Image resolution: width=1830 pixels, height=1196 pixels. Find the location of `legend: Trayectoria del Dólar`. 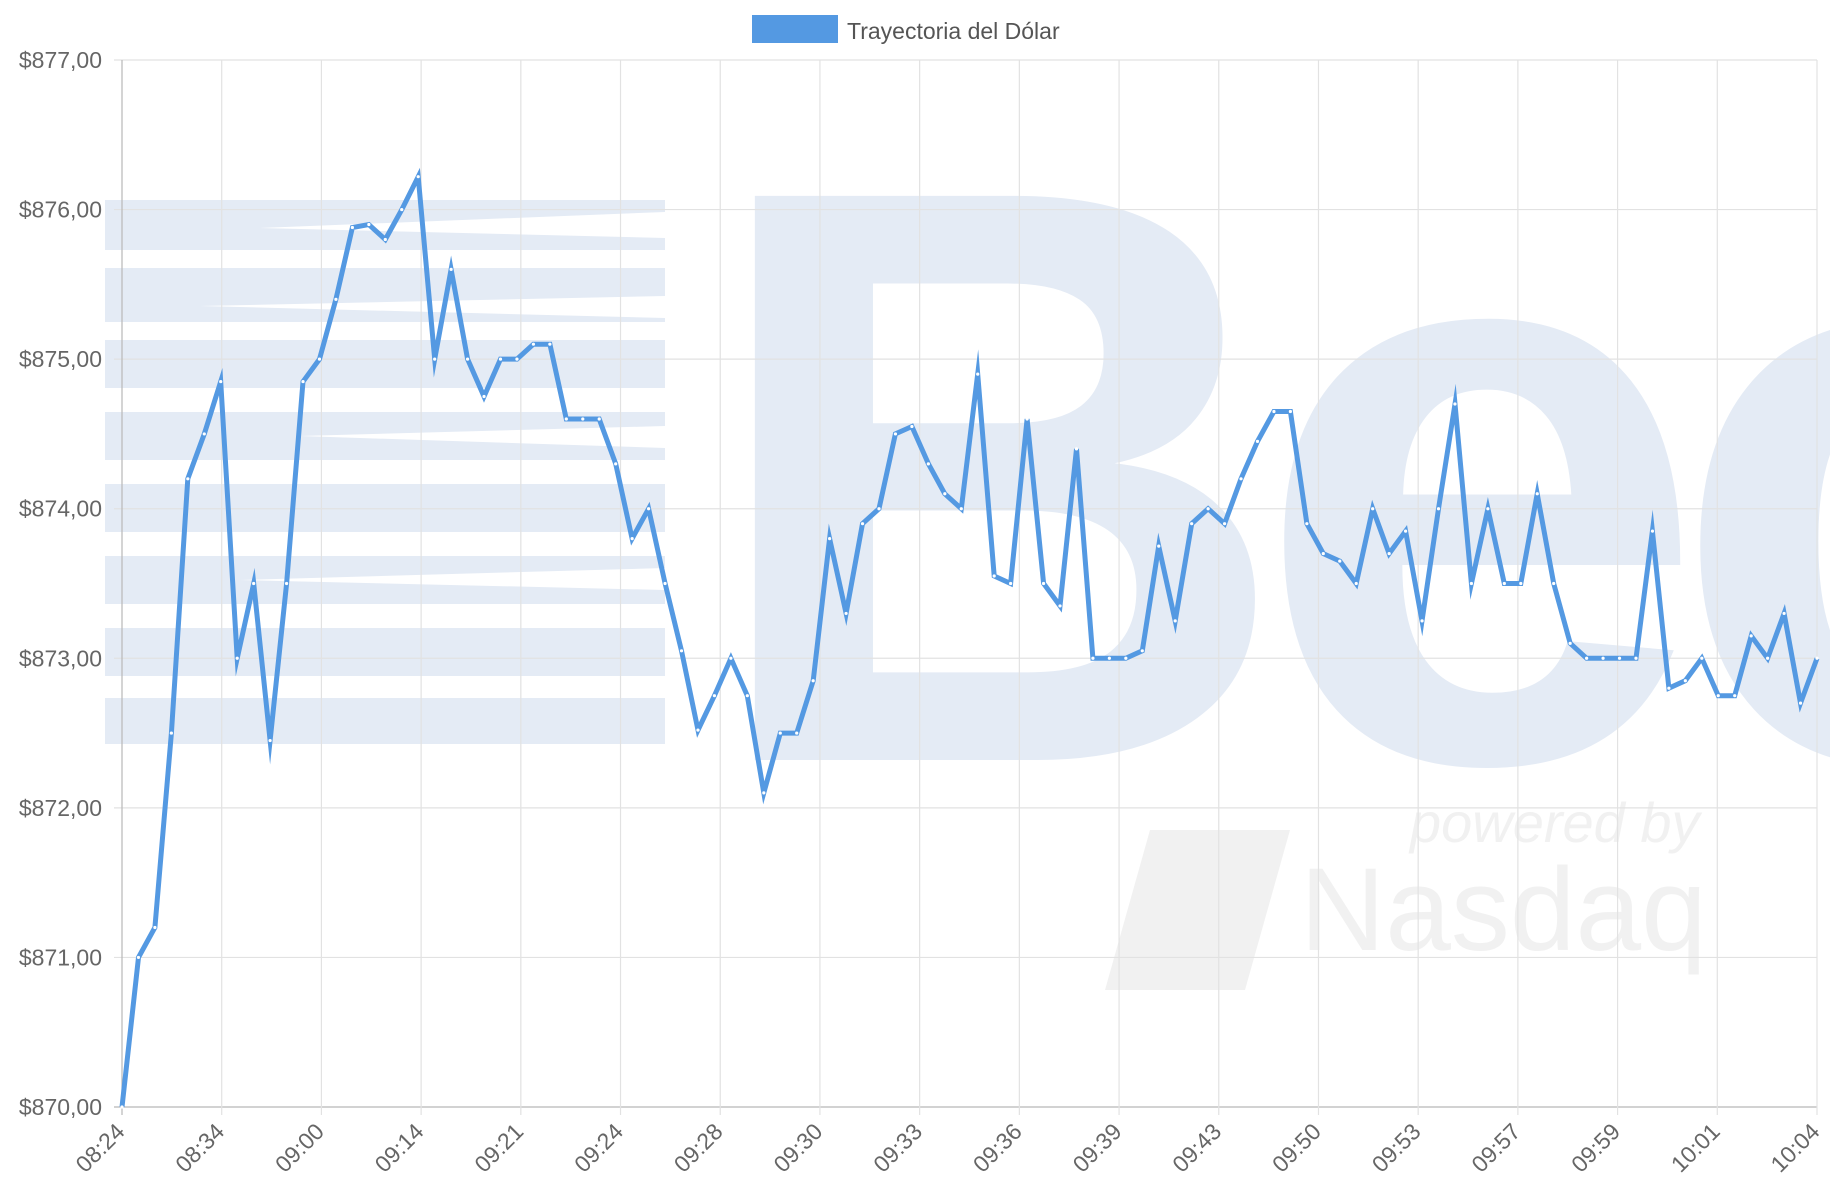

legend: Trayectoria del Dólar is located at coordinates (906, 29).